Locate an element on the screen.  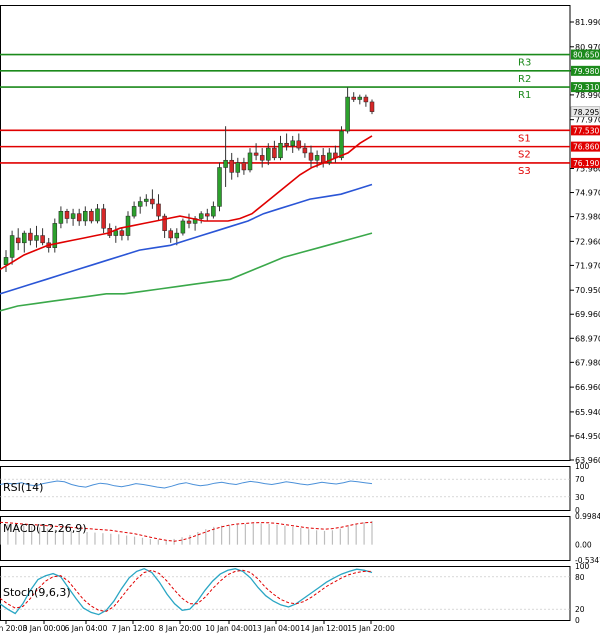
y-tick-label: 66.960 is located at coordinates (587, 387).